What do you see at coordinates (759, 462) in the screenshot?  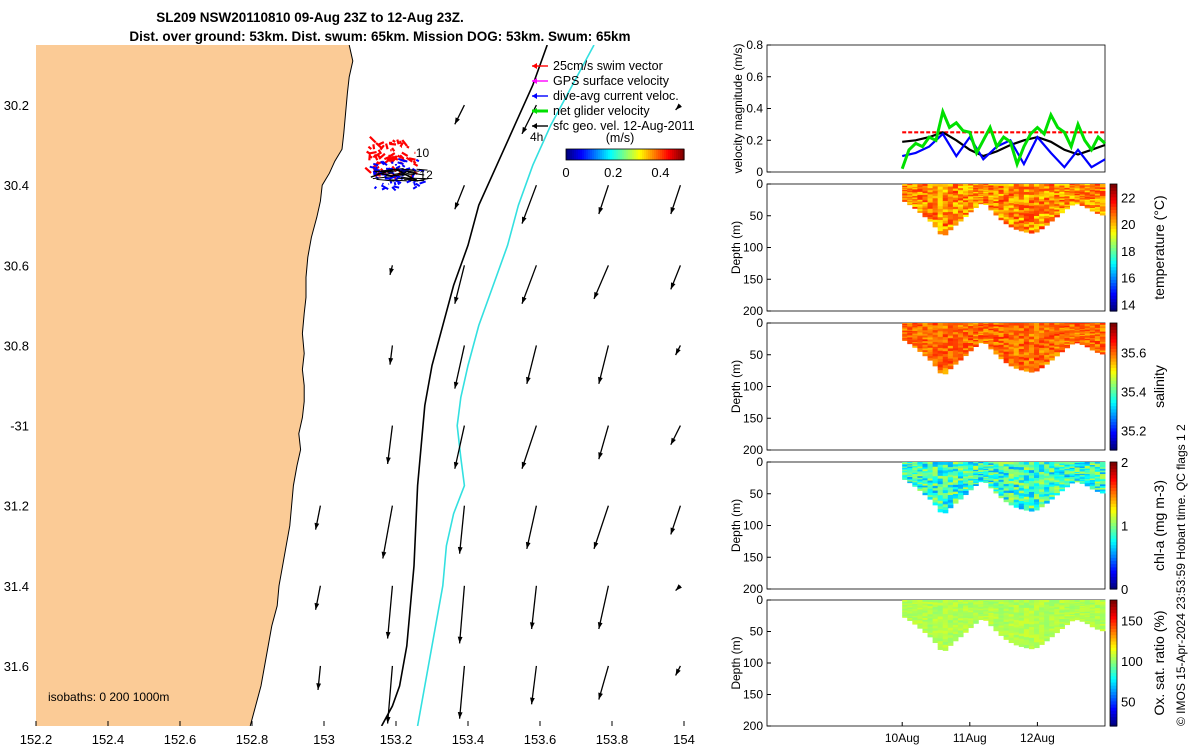 I see `depth-tick-label: 0` at bounding box center [759, 462].